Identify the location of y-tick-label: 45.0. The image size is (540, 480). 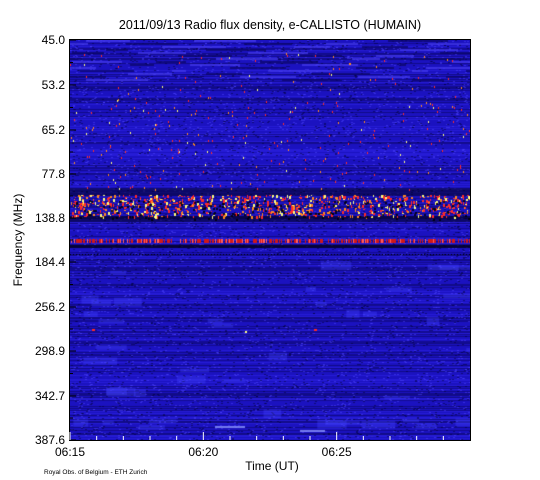
(54, 40).